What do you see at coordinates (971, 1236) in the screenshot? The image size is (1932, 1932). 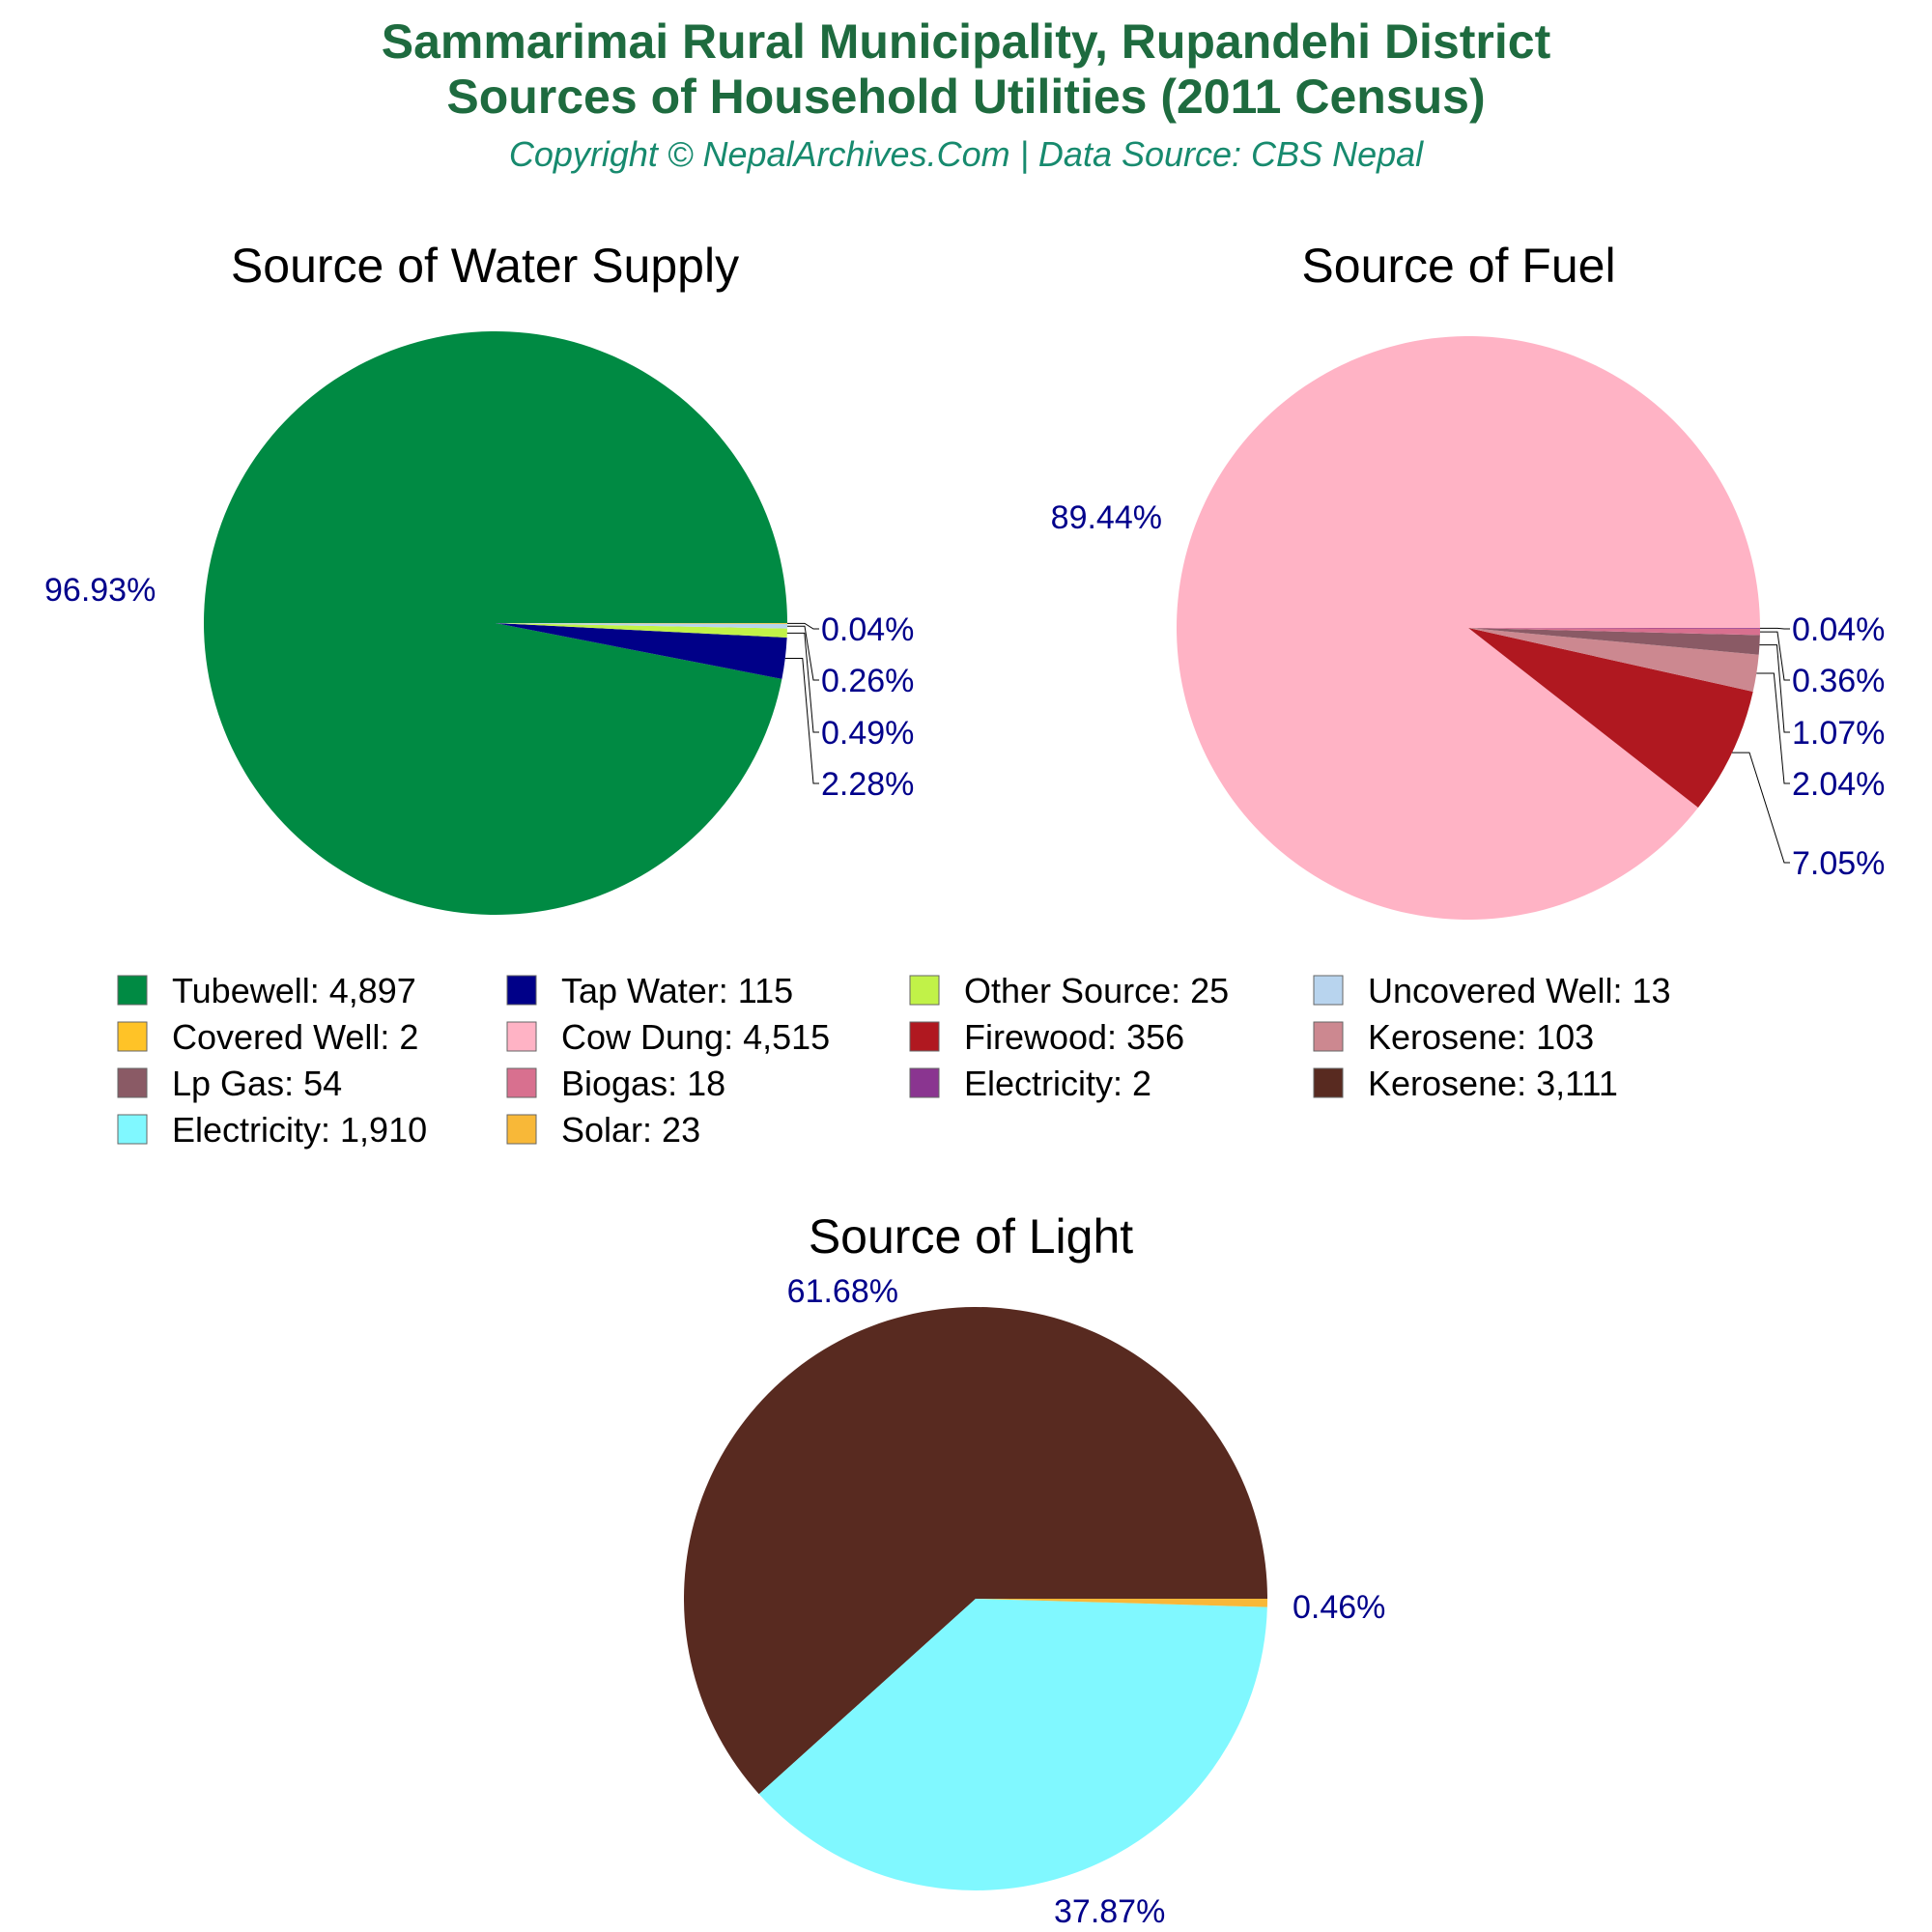 I see `pie-title: Source of Light` at bounding box center [971, 1236].